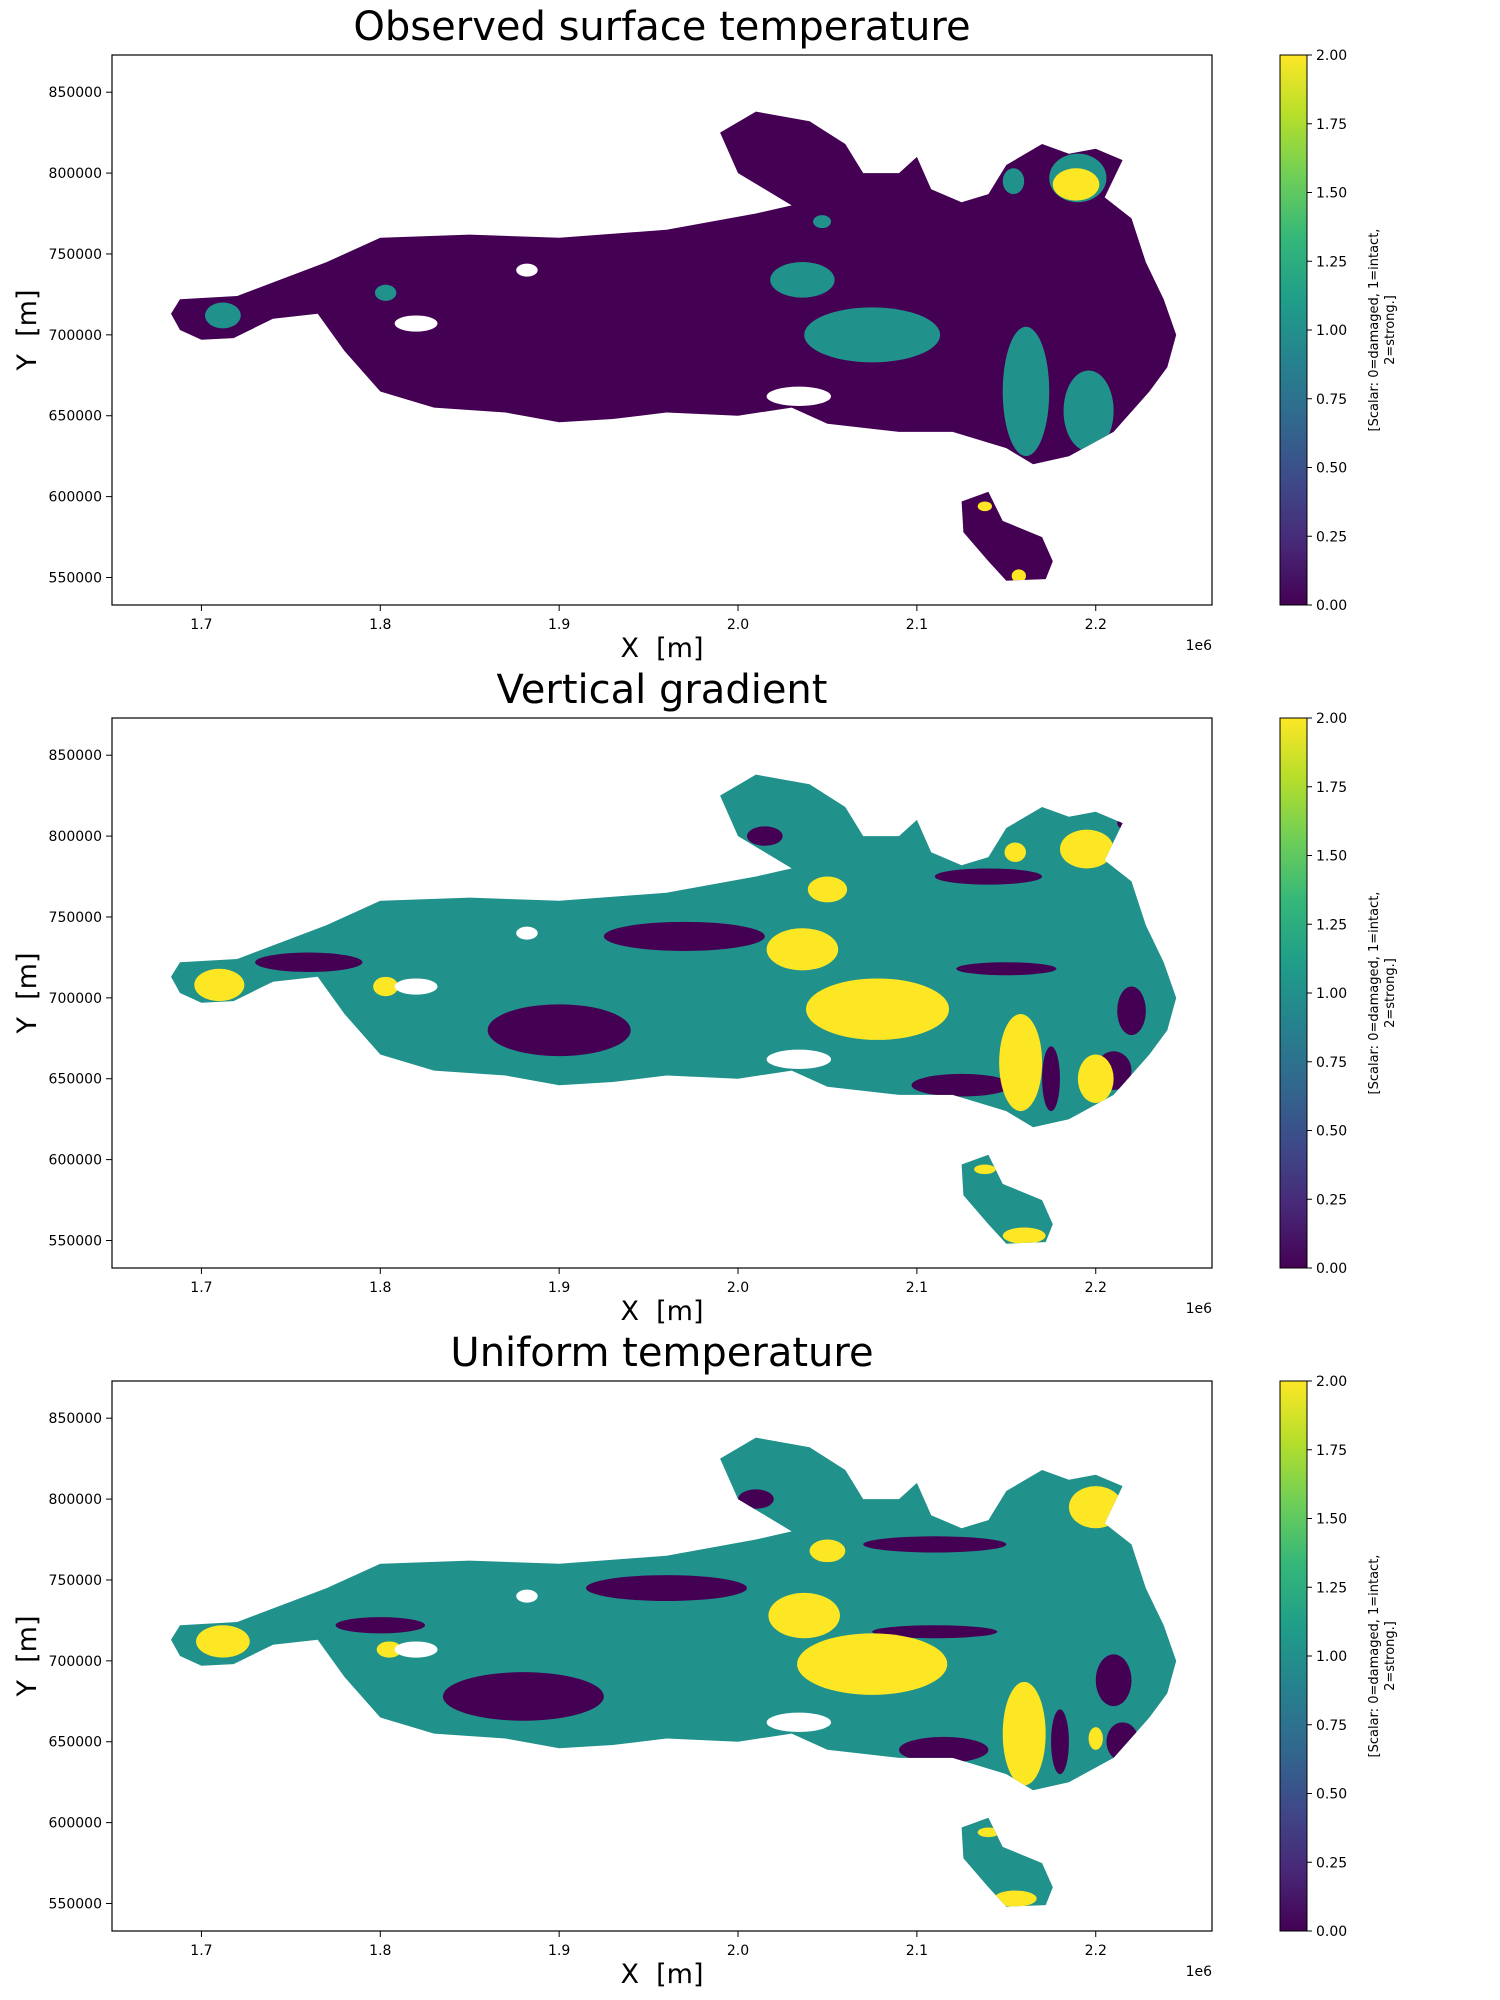  What do you see at coordinates (75, 1419) in the screenshot?
I see `y-tick-label: 850000` at bounding box center [75, 1419].